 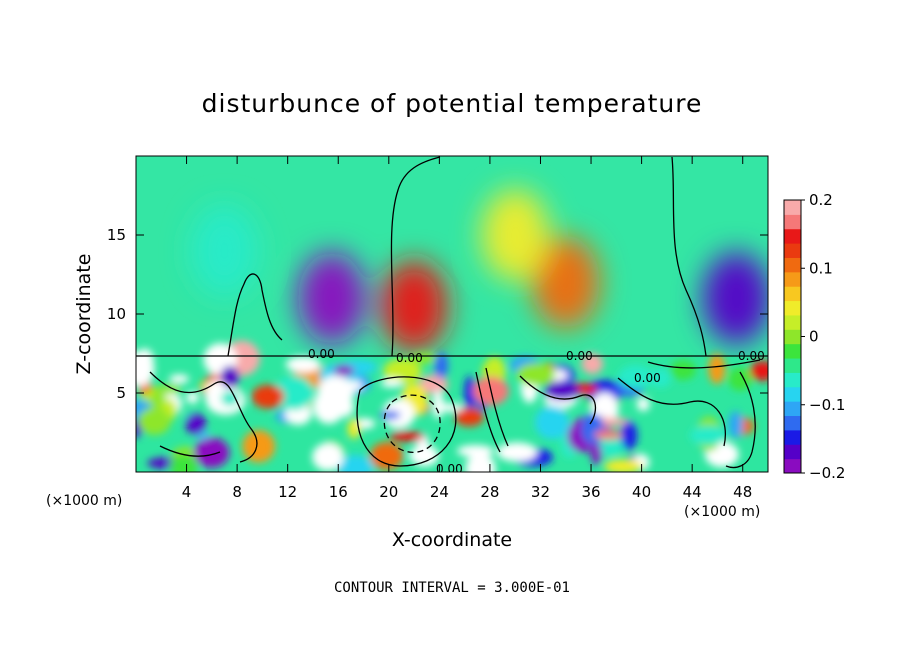 I want to click on x-unit-label: (×1000 m), so click(x=84, y=501).